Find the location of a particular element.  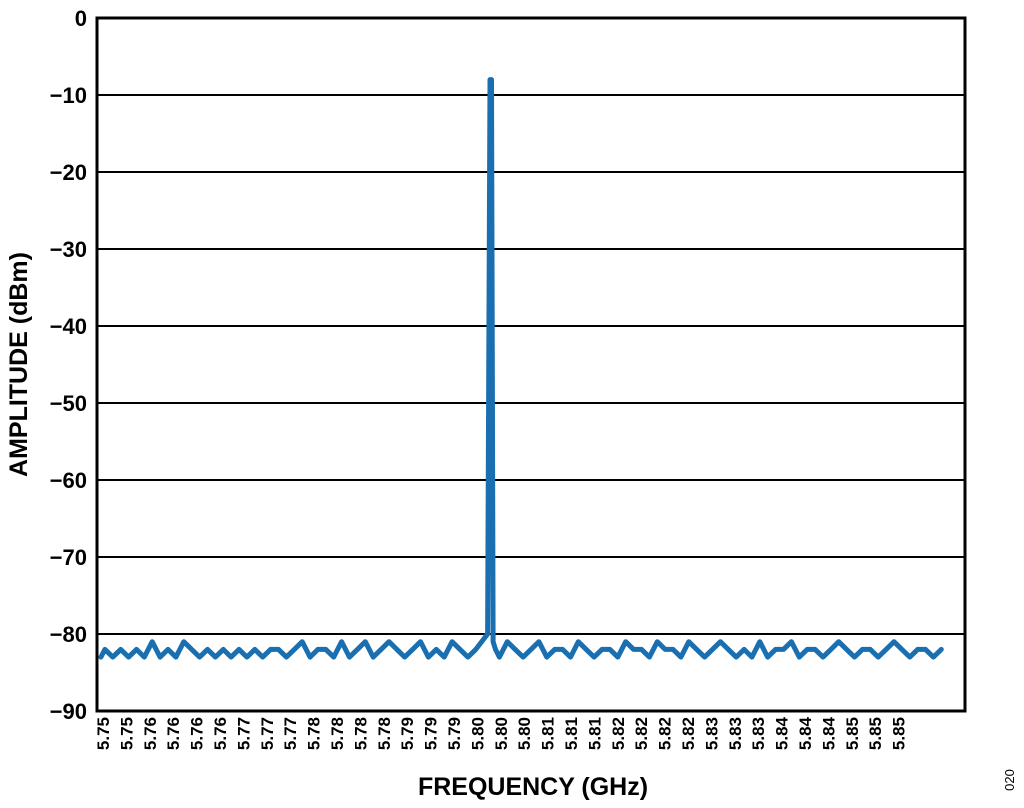

y-axis-title: AMPLITUDE (dBm) is located at coordinates (19, 364).